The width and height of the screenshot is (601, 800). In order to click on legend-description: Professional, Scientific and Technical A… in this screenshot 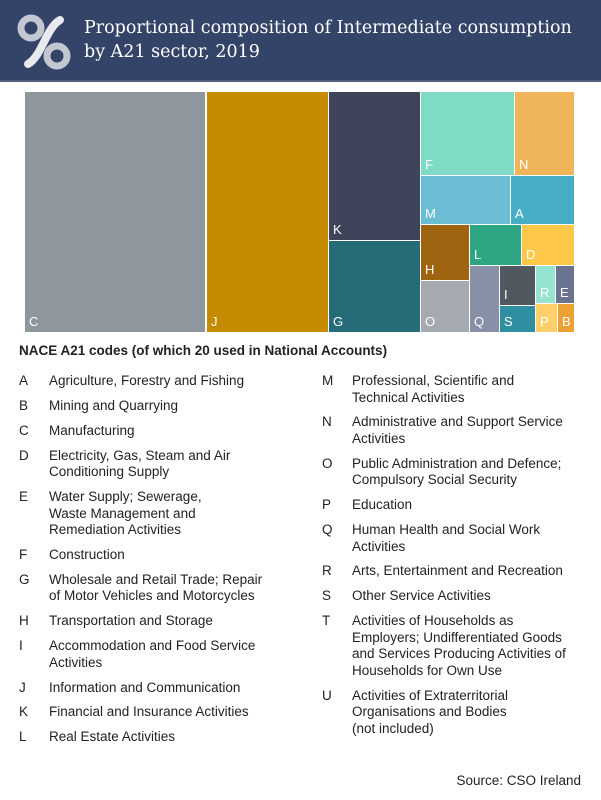, I will do `click(433, 389)`.